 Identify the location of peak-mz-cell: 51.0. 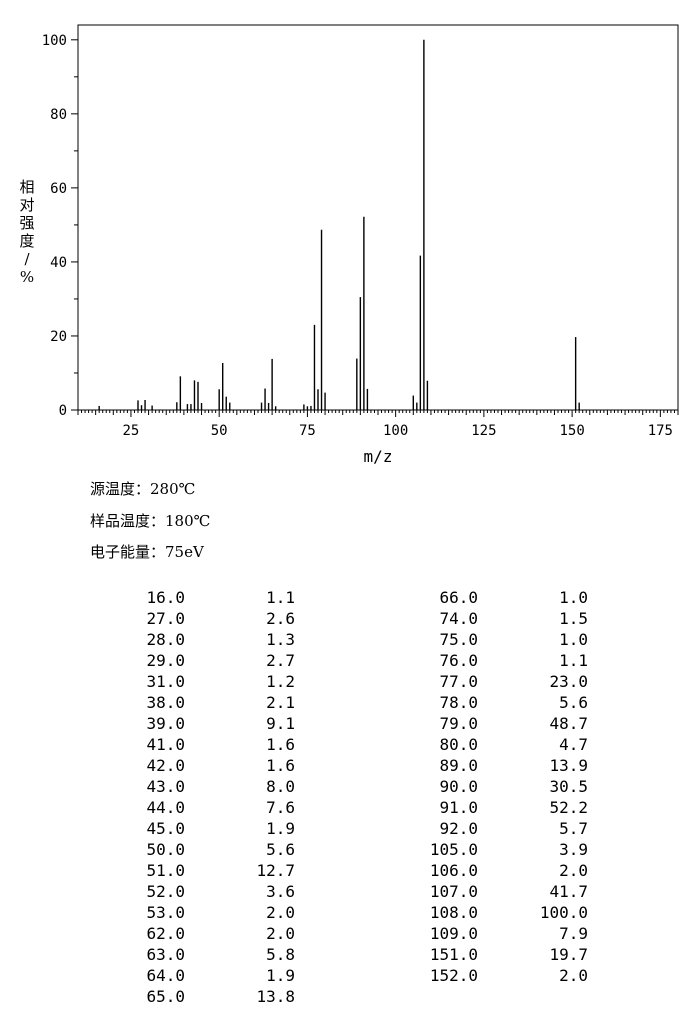
(165, 870).